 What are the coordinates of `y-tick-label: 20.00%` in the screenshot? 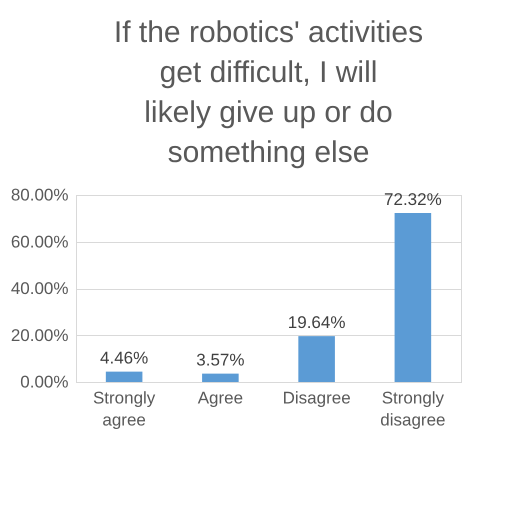 It's located at (39, 335).